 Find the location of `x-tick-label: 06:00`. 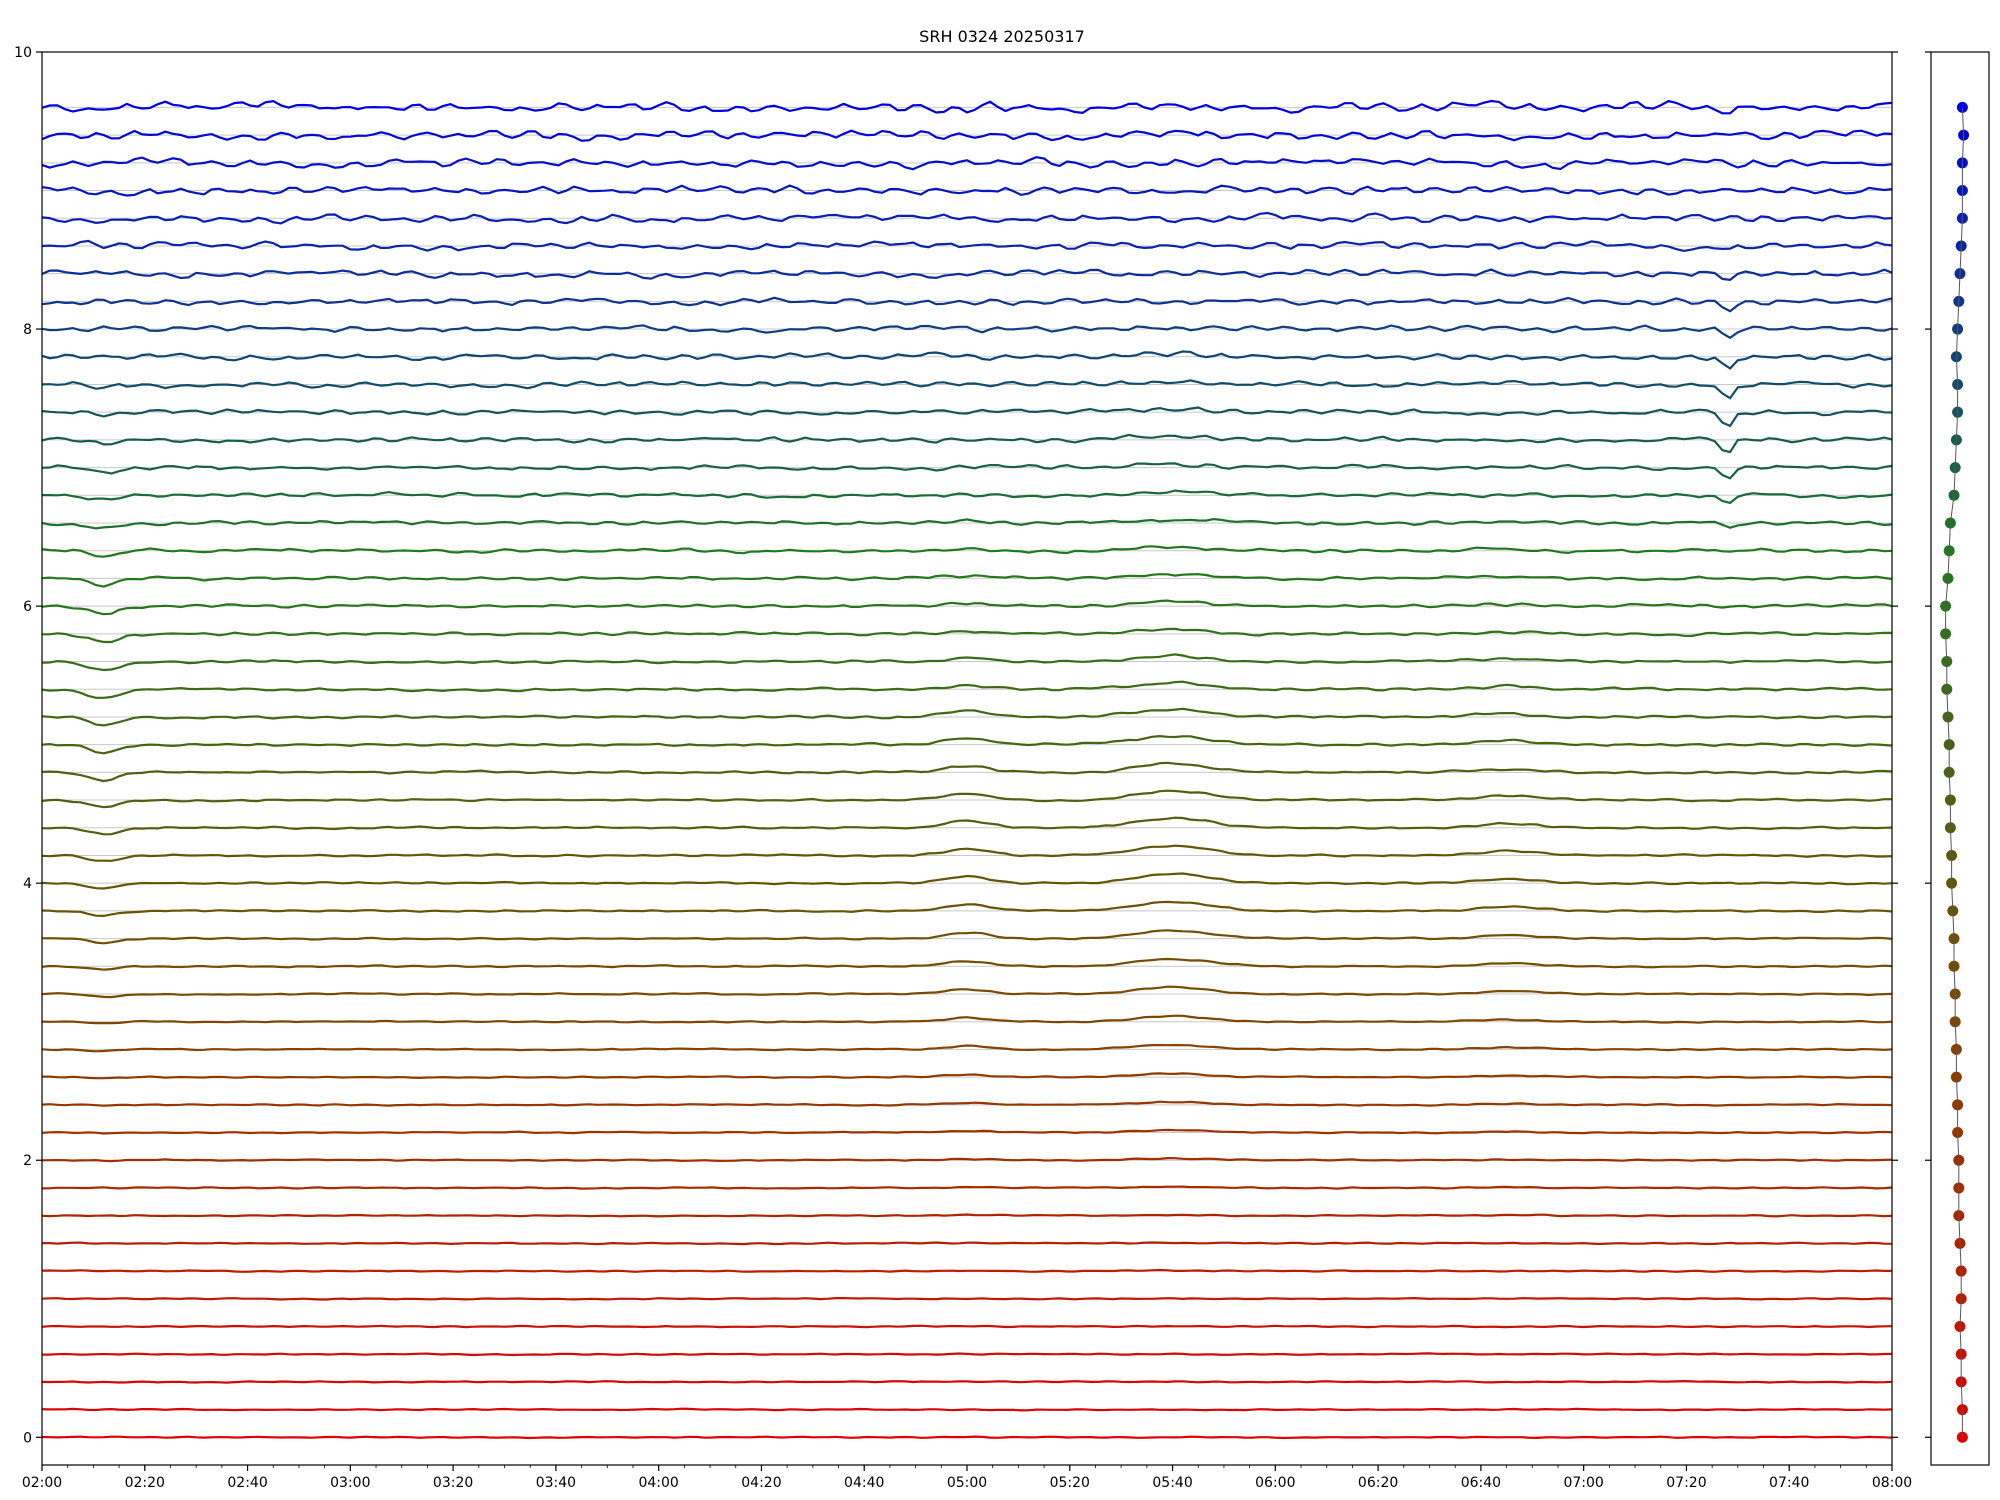

x-tick-label: 06:00 is located at coordinates (1275, 1483).